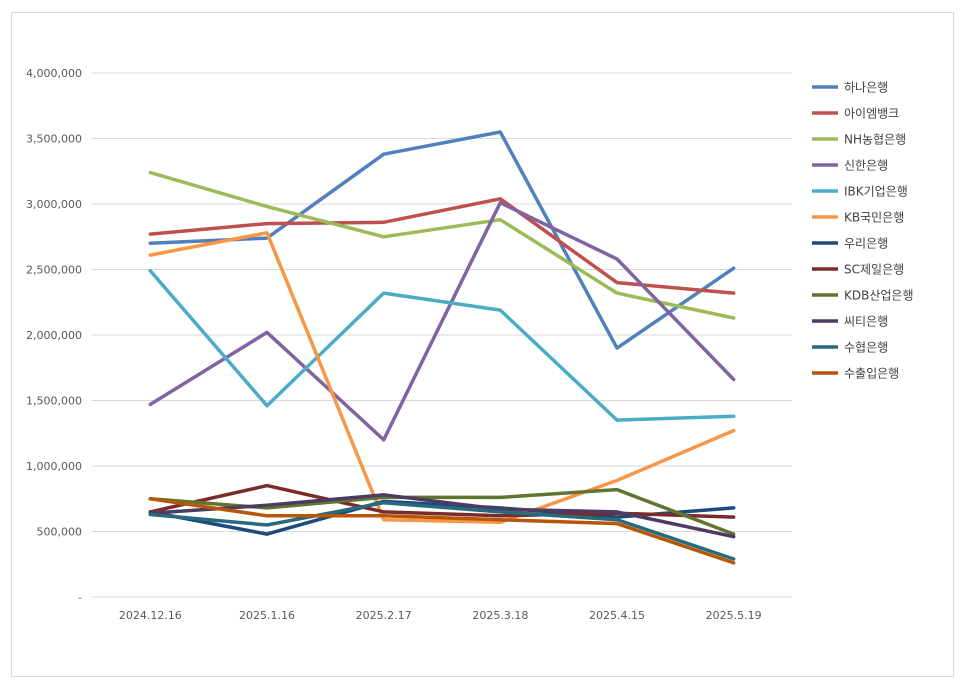 Image resolution: width=966 pixels, height=691 pixels. Describe the element at coordinates (866, 165) in the screenshot. I see `legend-label: 신한은행` at that location.